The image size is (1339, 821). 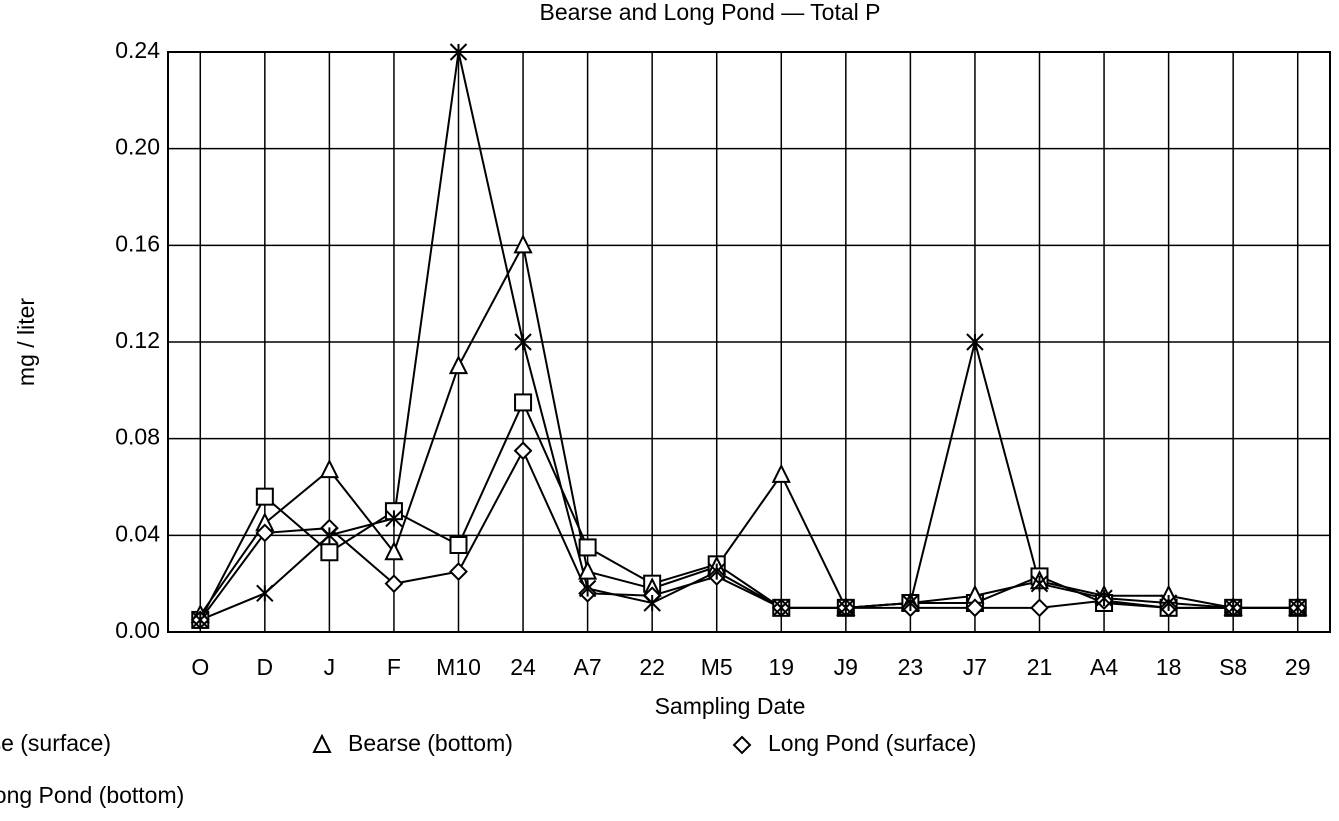 What do you see at coordinates (588, 667) in the screenshot?
I see `x-tick-label: A7` at bounding box center [588, 667].